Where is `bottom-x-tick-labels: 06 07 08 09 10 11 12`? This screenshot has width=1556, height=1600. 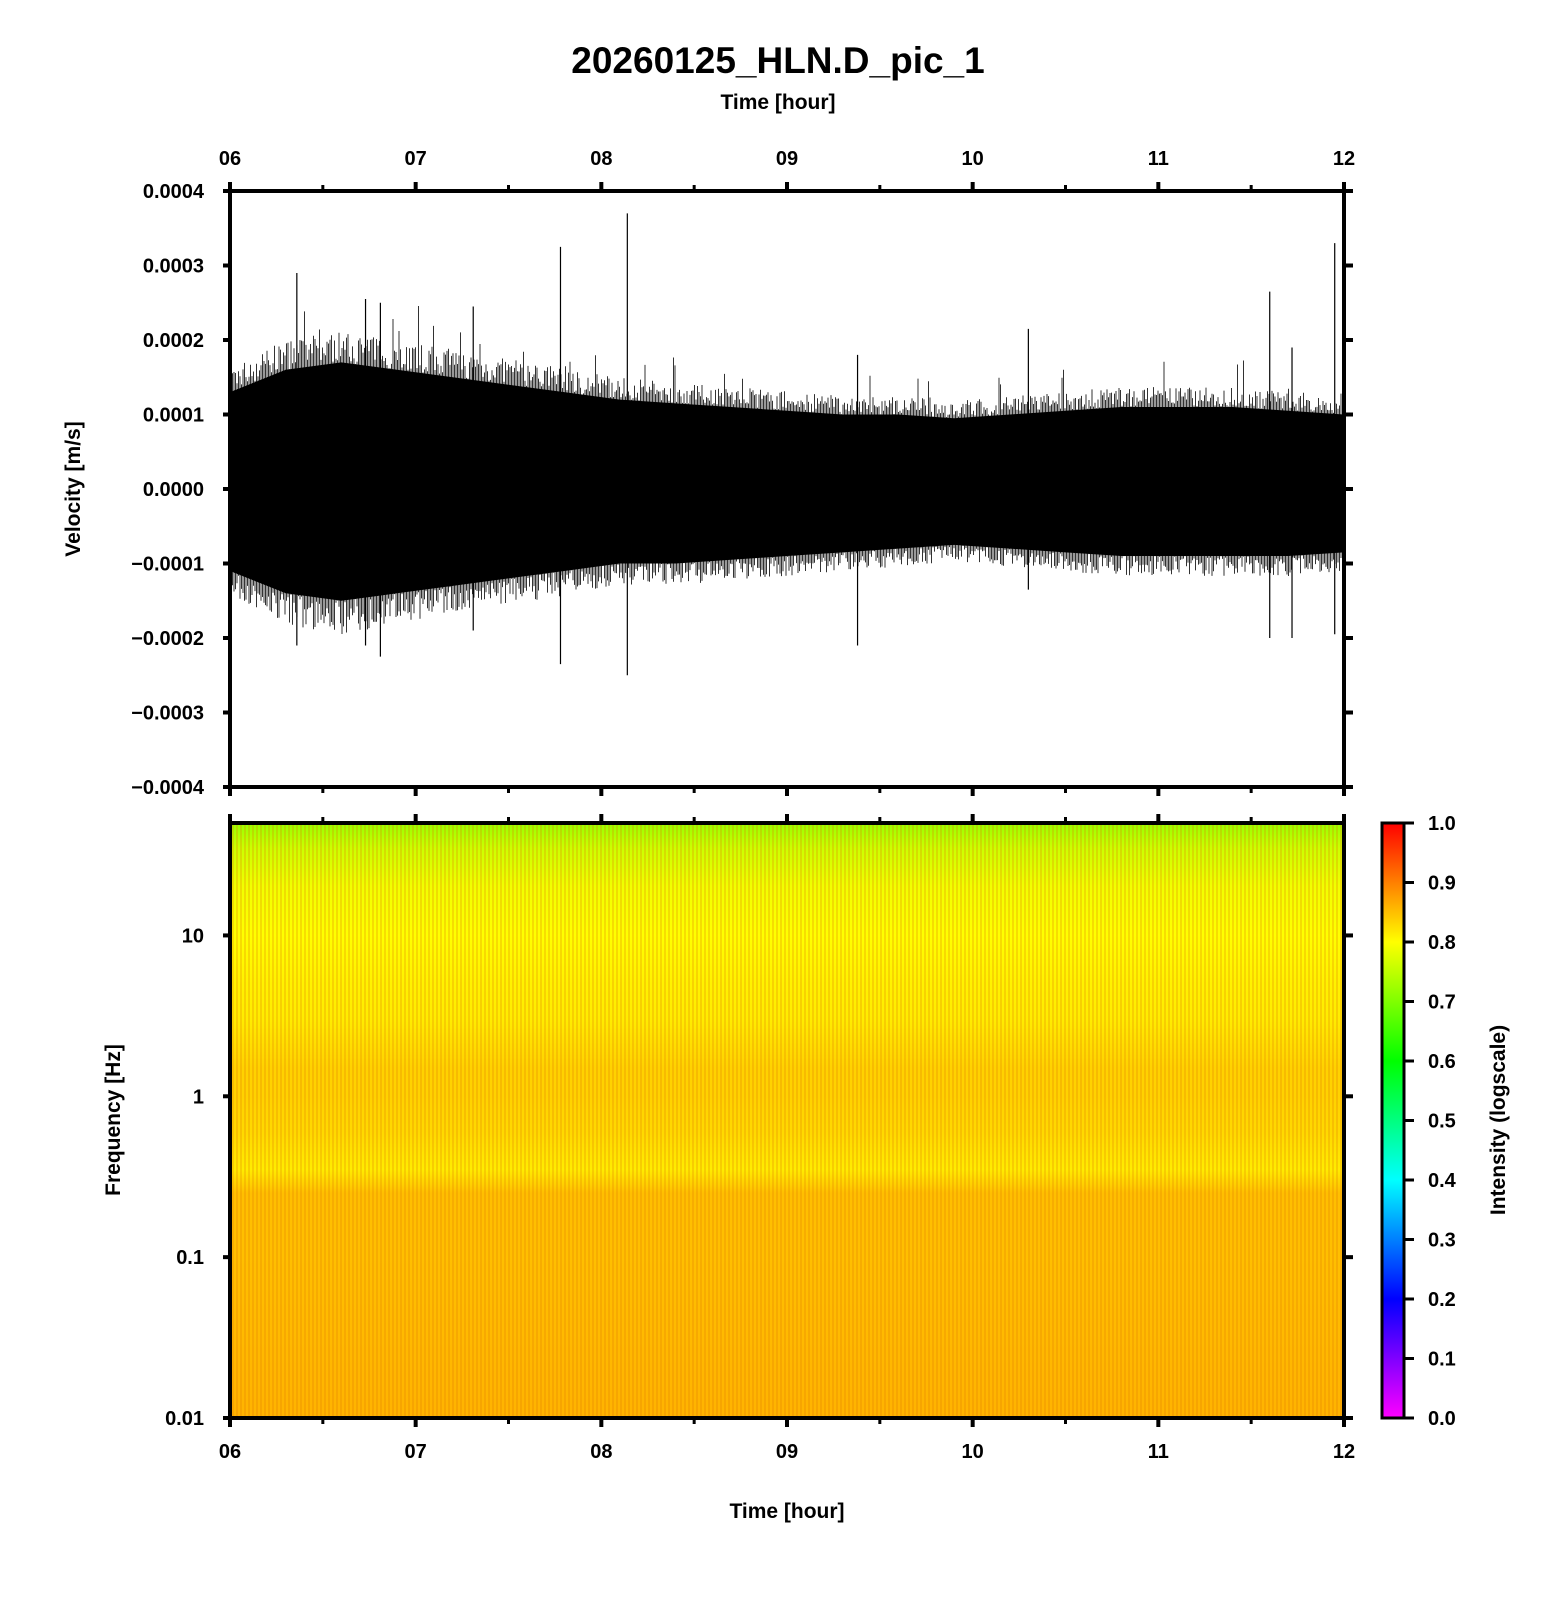 bottom-x-tick-labels: 06 07 08 09 10 11 12 is located at coordinates (787, 1452).